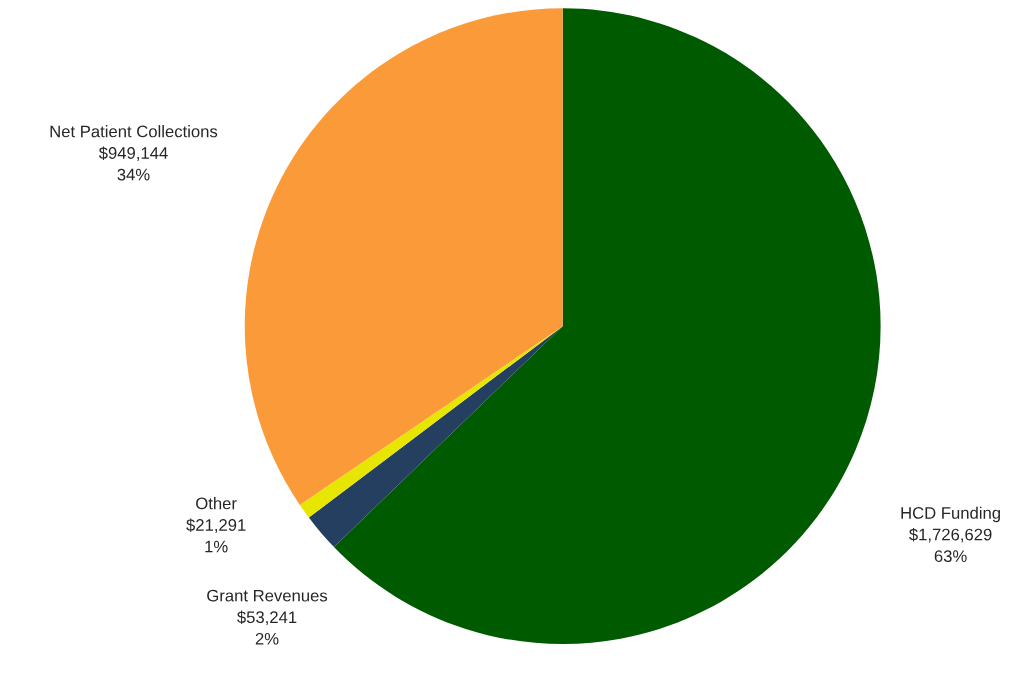  Describe the element at coordinates (267, 595) in the screenshot. I see `slice-label: Grant Revenues` at that location.